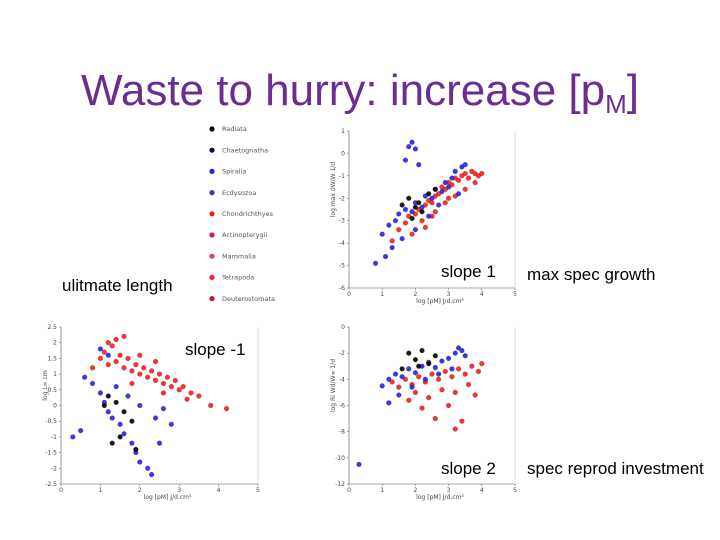  Describe the element at coordinates (179, 490) in the screenshot. I see `x-tick-label: 3` at that location.